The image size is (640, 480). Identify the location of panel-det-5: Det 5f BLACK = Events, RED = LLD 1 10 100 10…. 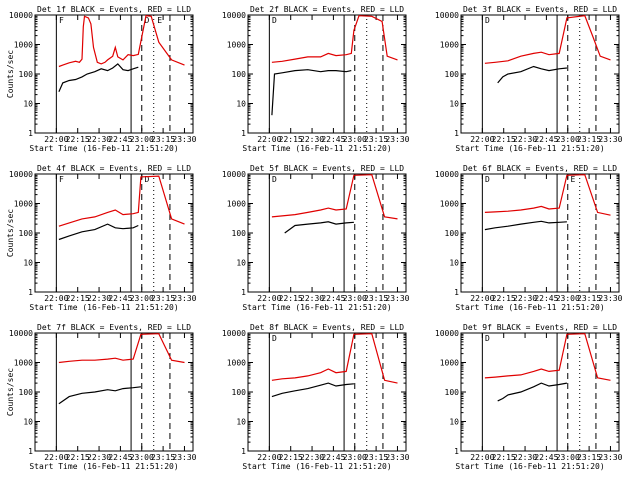
(316, 238).